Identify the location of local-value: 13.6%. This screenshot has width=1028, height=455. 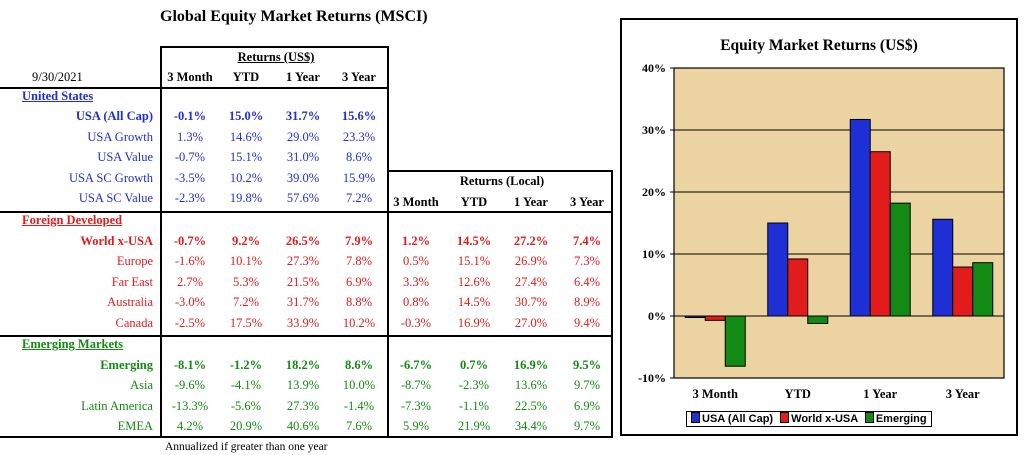
(531, 385).